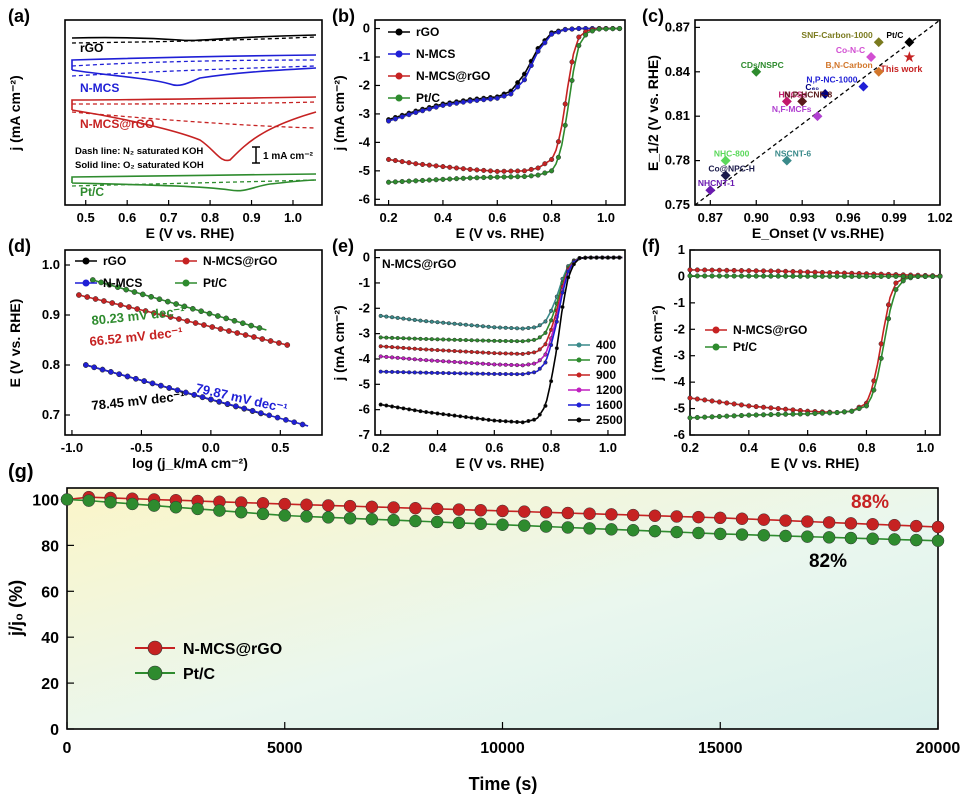  Describe the element at coordinates (837, 35) in the screenshot. I see `panel-c-point-label: SNF-Carbon-1000` at that location.